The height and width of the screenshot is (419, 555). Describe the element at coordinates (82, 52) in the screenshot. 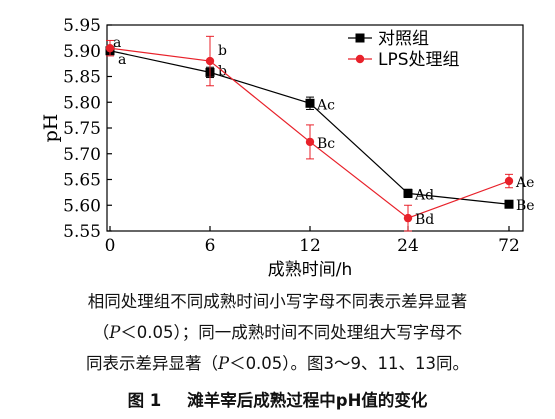

I see `y-tick-label: 5.90` at that location.